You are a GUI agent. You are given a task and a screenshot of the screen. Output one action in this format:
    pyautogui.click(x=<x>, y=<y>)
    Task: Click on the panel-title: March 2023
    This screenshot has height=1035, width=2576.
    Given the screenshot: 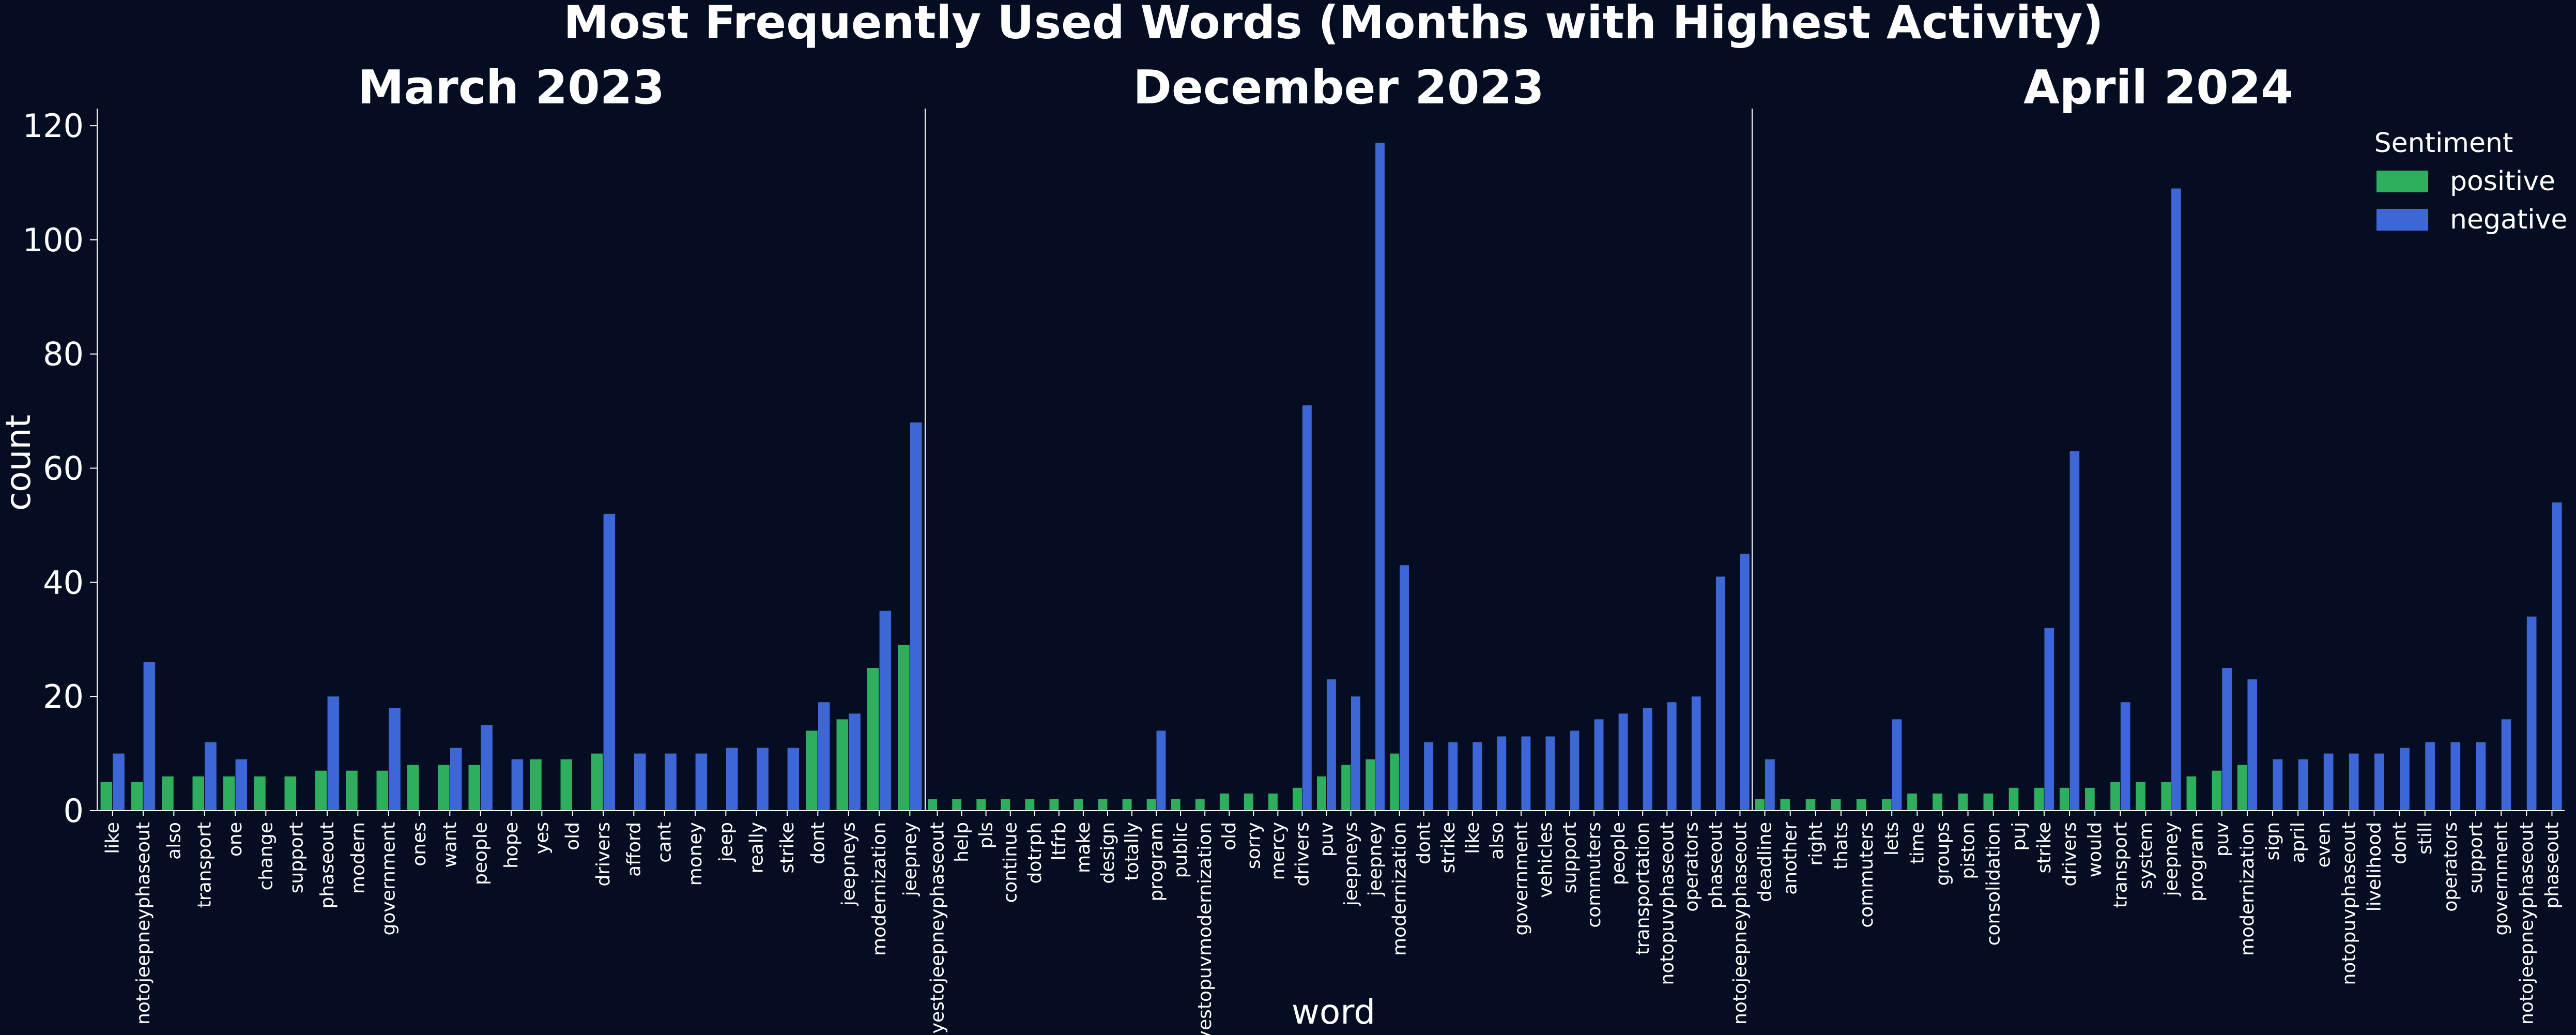 What is the action you would take?
    pyautogui.click(x=511, y=87)
    